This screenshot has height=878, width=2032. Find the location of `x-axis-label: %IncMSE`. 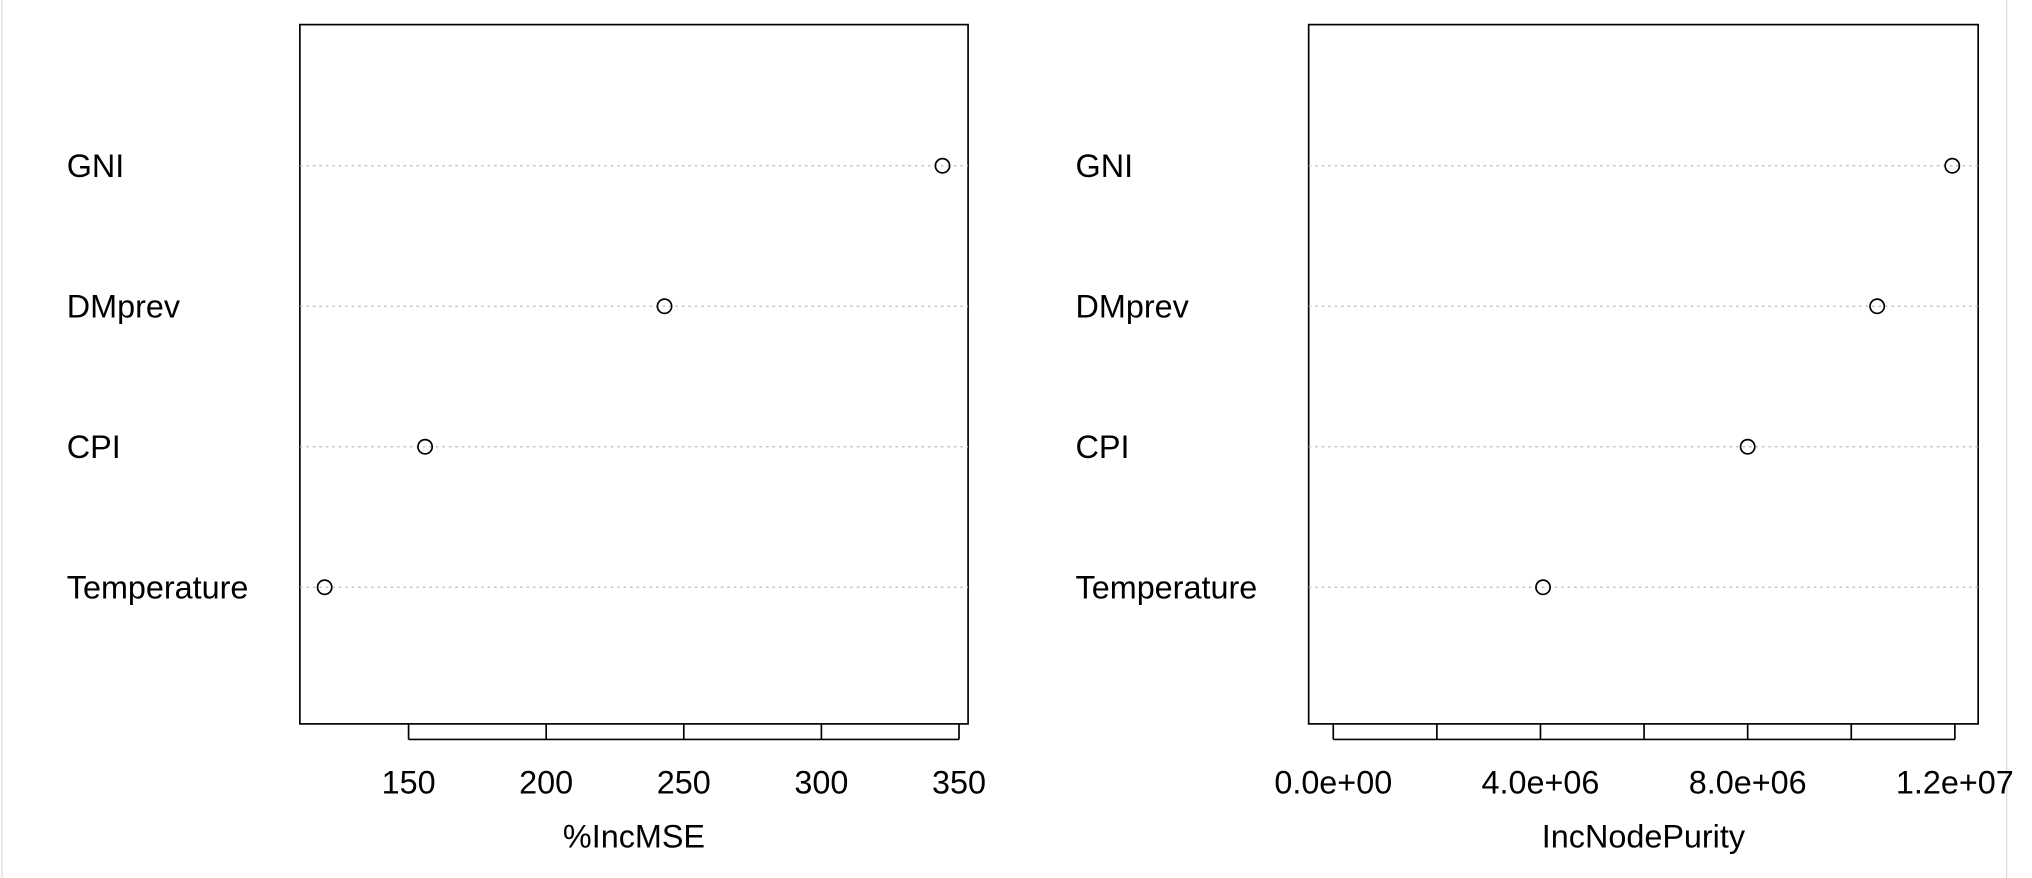

x-axis-label: %IncMSE is located at coordinates (634, 837).